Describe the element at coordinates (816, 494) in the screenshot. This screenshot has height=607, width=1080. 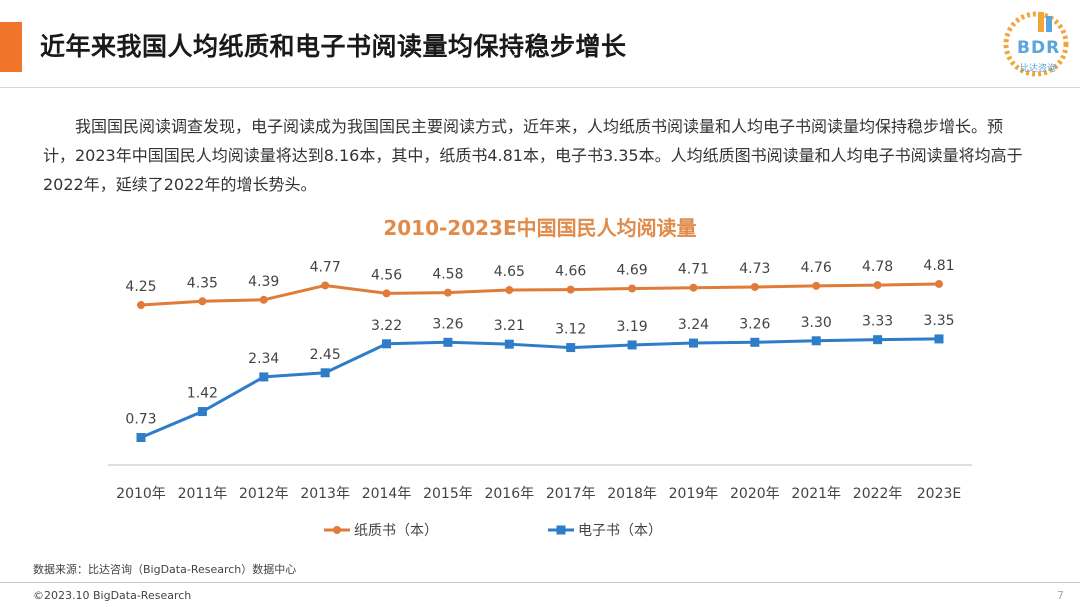
I see `x-tick-label: 2021年` at that location.